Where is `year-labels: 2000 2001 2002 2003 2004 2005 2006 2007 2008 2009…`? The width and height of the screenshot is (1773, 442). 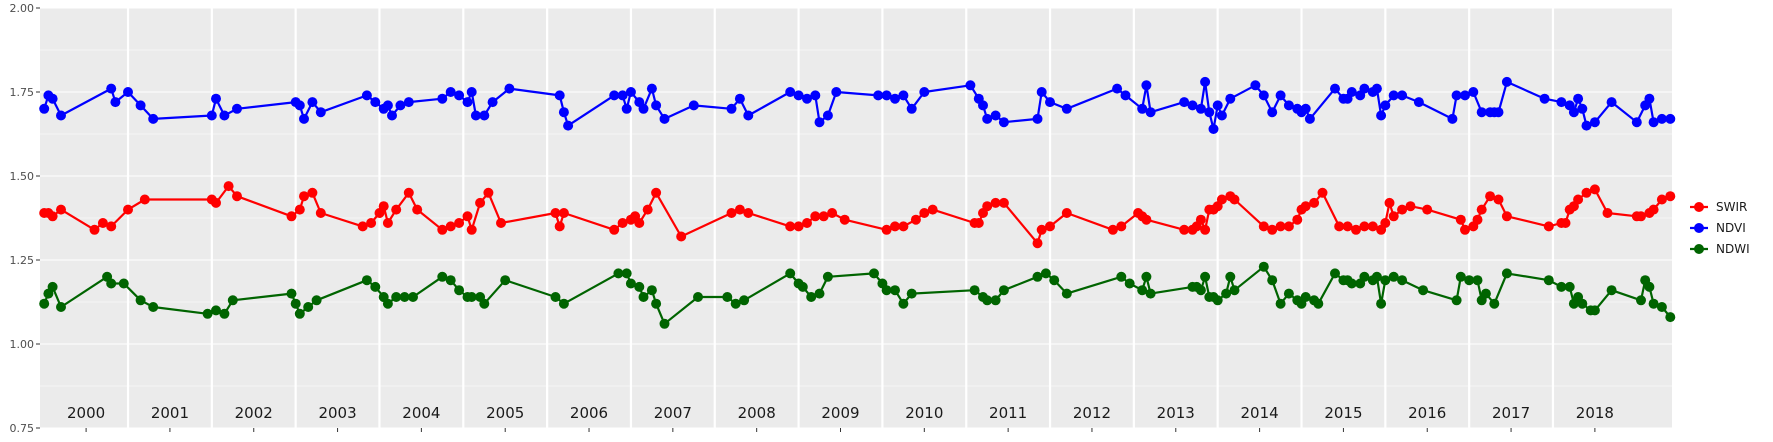
year-labels: 2000 2001 2002 2003 2004 2005 2006 2007 2008 2009… is located at coordinates (840, 413).